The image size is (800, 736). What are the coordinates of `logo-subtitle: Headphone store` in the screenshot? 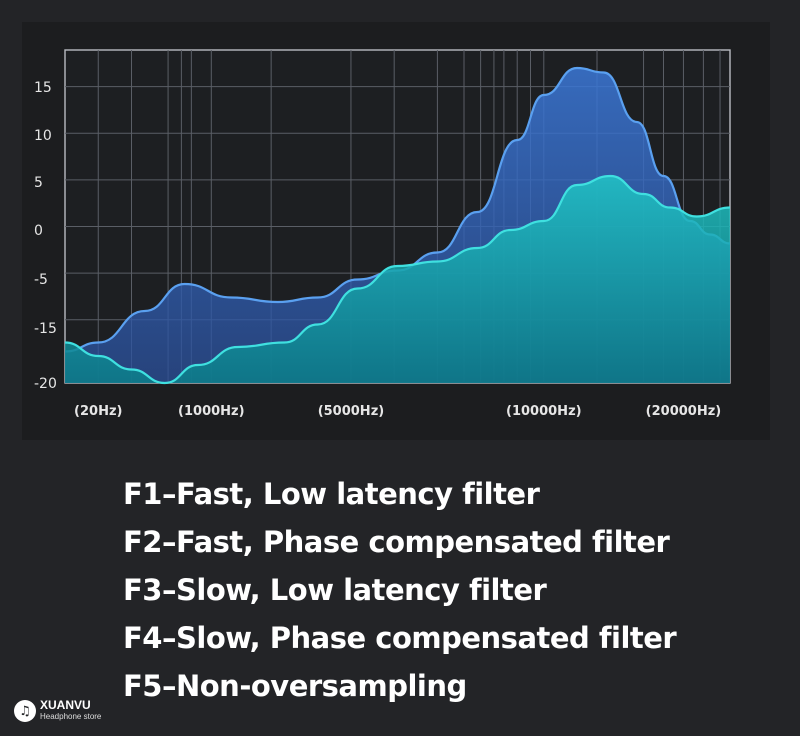 It's located at (71, 716).